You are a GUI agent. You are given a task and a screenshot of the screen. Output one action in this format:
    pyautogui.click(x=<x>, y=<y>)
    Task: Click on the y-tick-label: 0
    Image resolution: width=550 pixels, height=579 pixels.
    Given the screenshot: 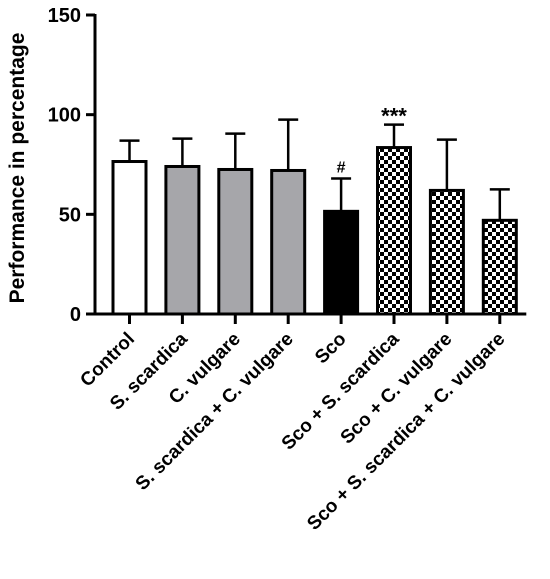 What is the action you would take?
    pyautogui.click(x=75, y=315)
    